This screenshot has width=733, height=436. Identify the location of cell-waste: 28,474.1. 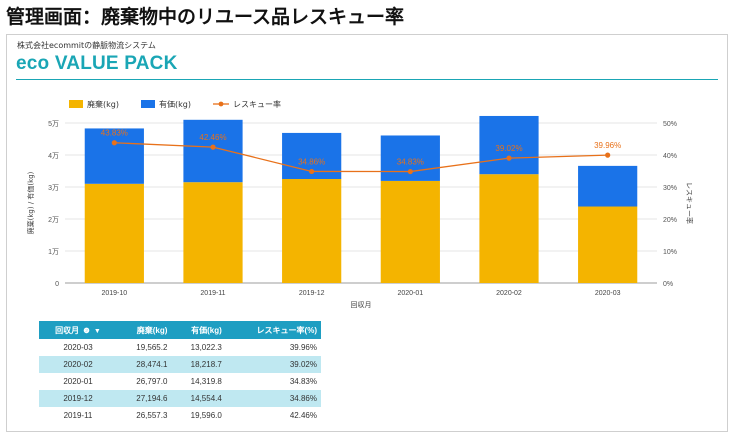
(144, 364).